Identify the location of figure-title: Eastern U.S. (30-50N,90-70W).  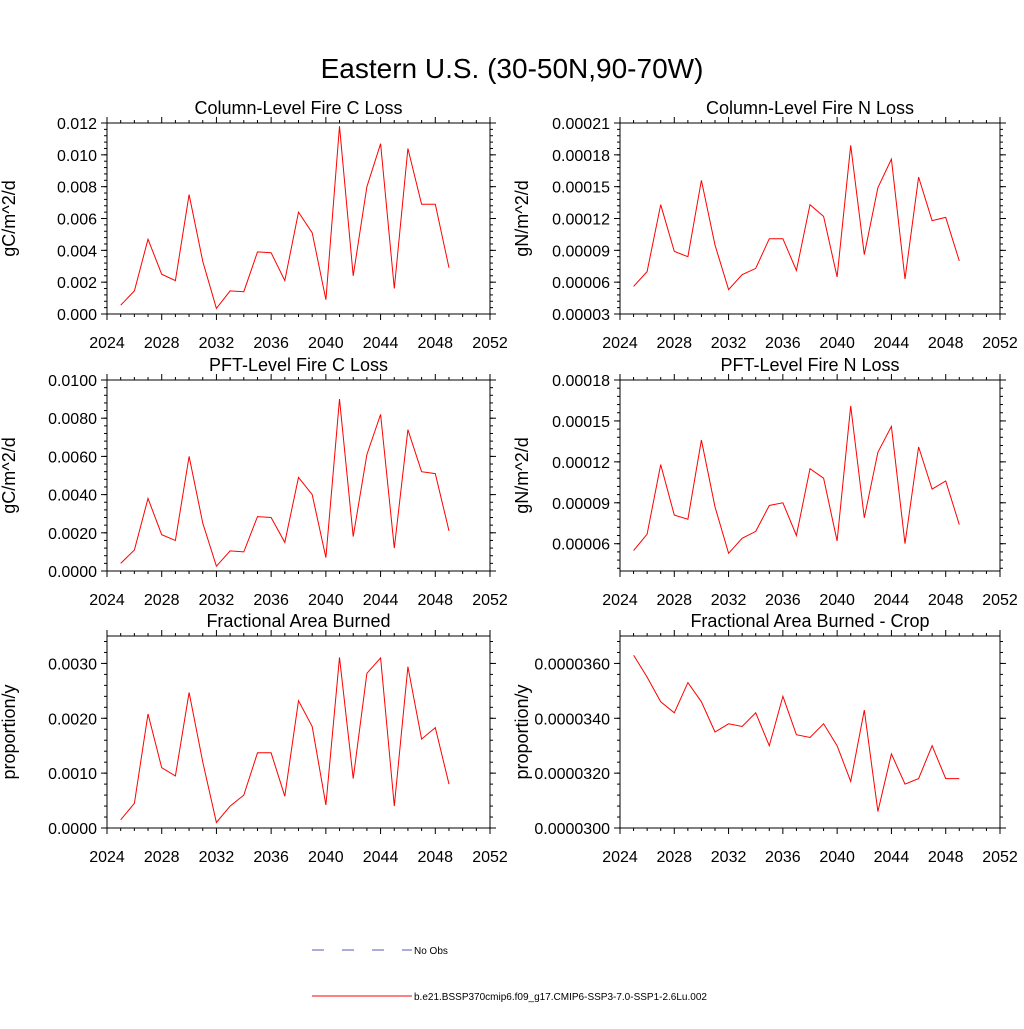
(512, 68).